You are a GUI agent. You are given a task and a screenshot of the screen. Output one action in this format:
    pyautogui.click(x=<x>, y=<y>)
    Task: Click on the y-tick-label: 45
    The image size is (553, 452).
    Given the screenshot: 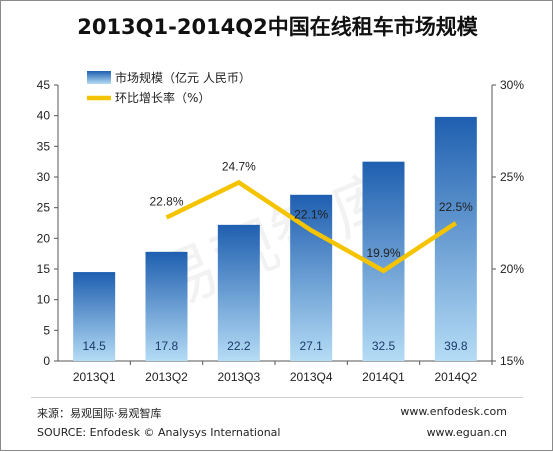 What is the action you would take?
    pyautogui.click(x=44, y=85)
    